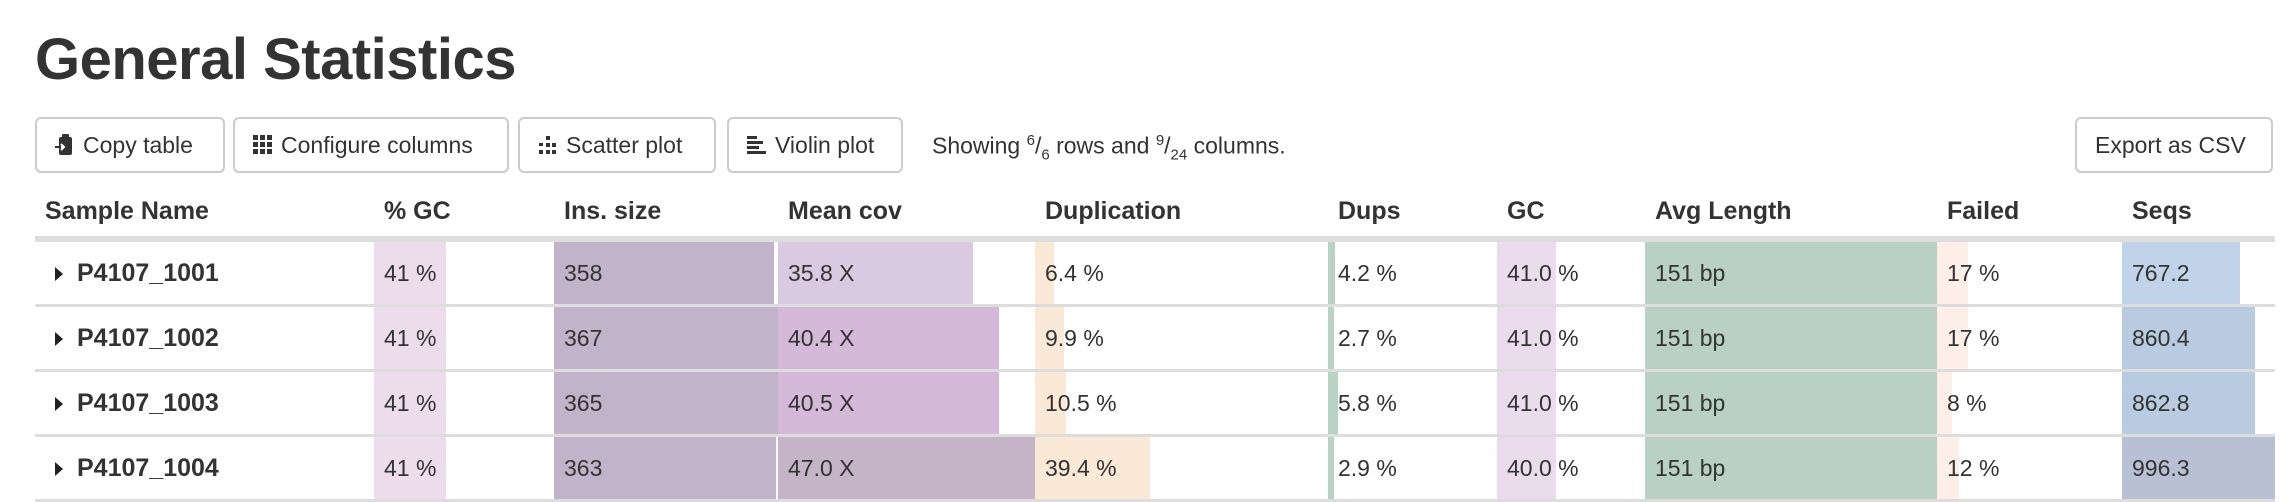  Describe the element at coordinates (2161, 467) in the screenshot. I see `cell-value: 996.3` at that location.